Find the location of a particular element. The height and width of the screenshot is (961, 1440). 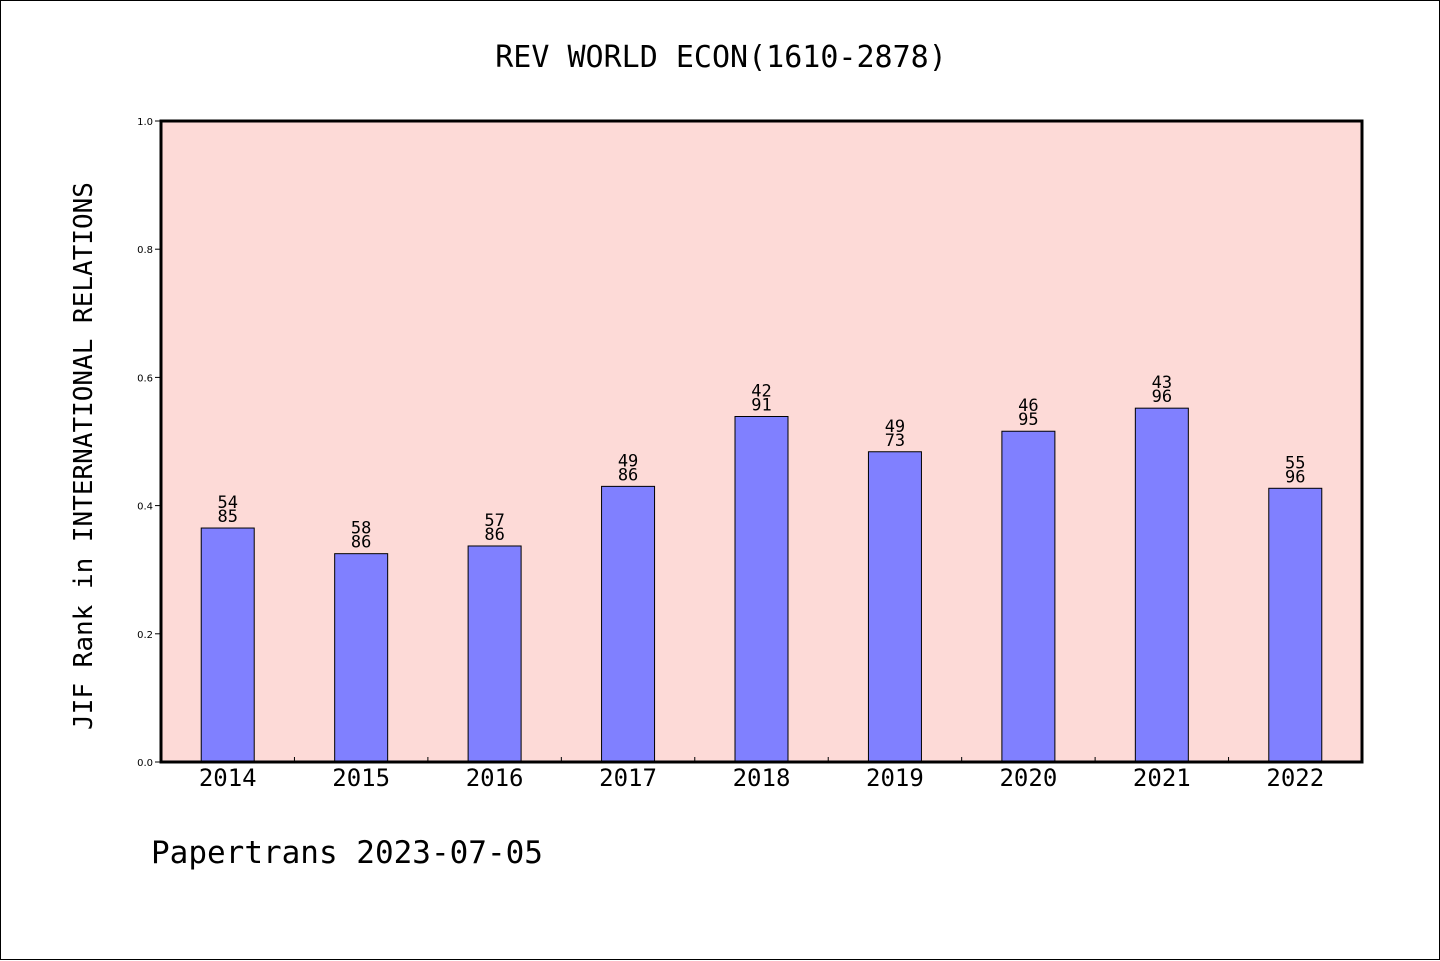

bar-2014 is located at coordinates (227, 645).